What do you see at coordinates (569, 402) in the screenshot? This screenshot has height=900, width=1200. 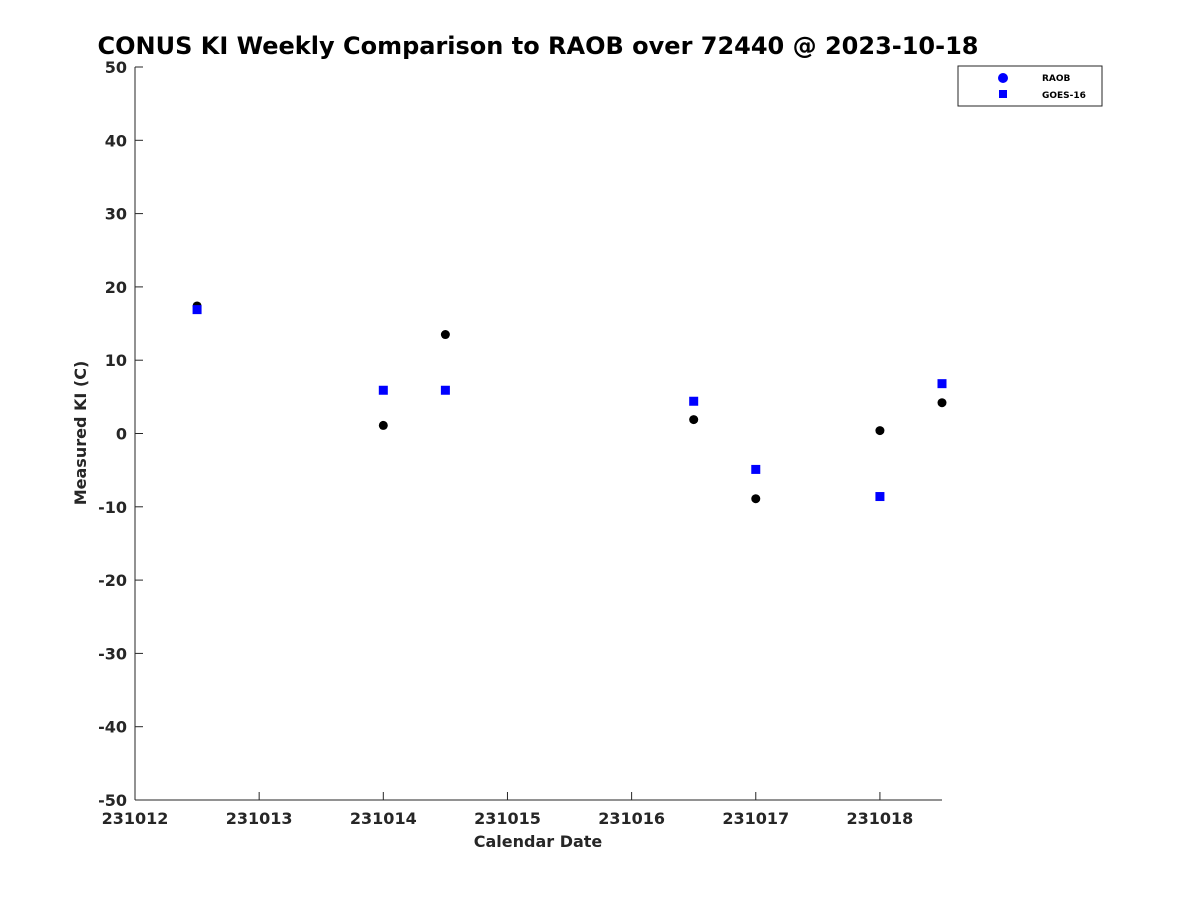 I see `data-points` at bounding box center [569, 402].